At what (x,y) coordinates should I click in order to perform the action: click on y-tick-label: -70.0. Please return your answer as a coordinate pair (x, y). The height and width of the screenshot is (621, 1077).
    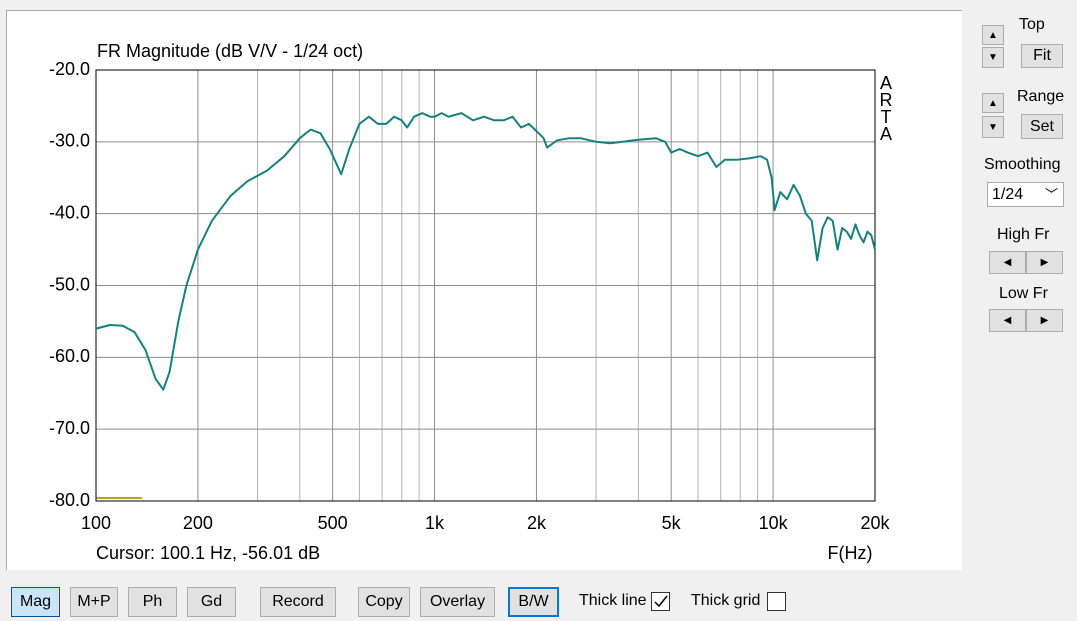
    Looking at the image, I should click on (69, 428).